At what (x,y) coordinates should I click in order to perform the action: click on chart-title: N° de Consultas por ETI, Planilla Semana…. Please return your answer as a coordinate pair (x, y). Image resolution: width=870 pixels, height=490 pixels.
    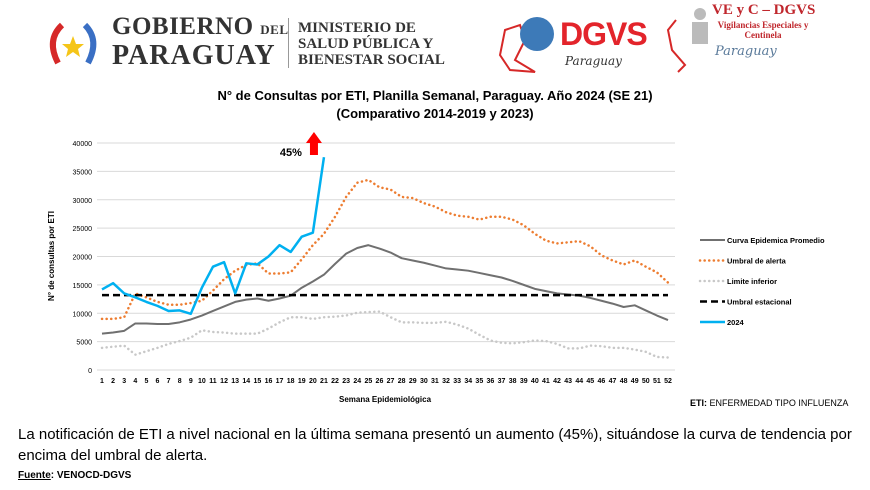
    Looking at the image, I should click on (435, 95).